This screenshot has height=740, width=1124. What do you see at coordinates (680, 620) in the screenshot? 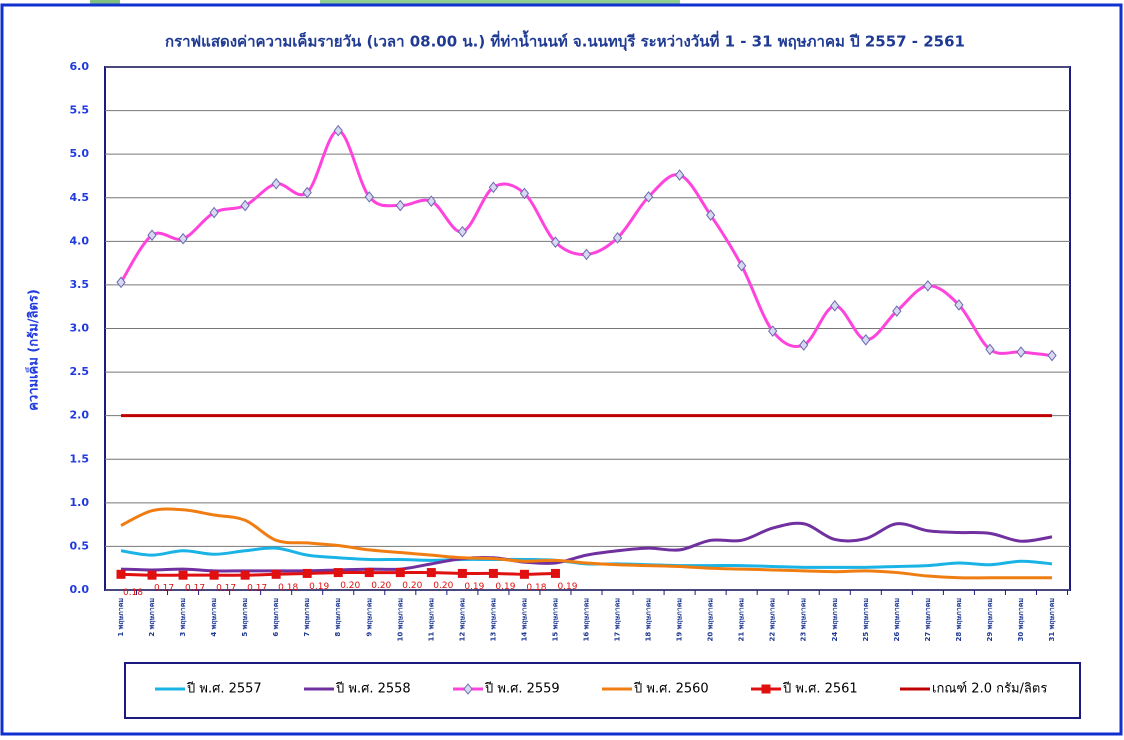
I see `x-tick-label: 19 พฤษภาคม` at bounding box center [680, 620].